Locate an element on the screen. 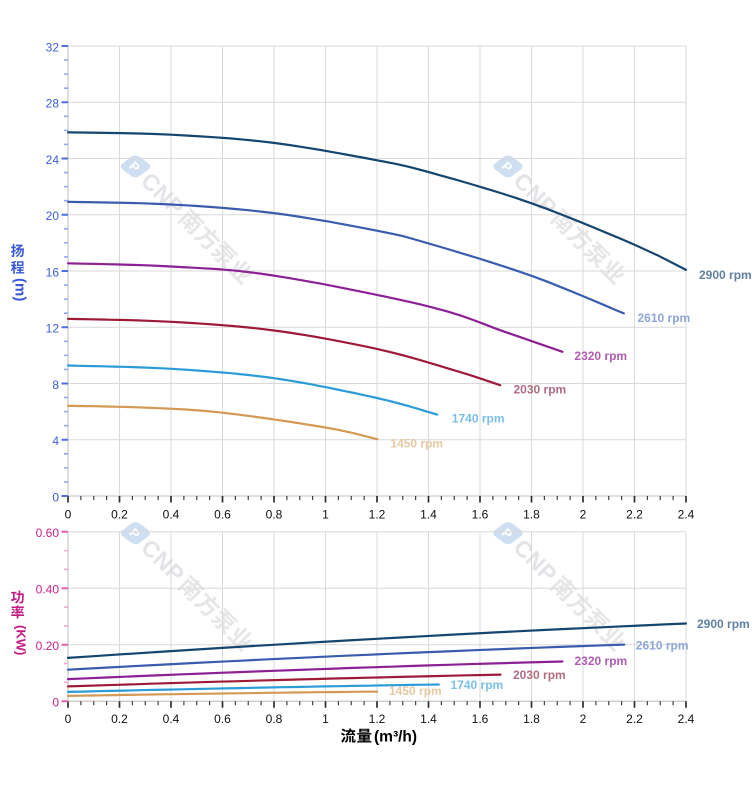  svg-text: 20 is located at coordinates (53, 216).